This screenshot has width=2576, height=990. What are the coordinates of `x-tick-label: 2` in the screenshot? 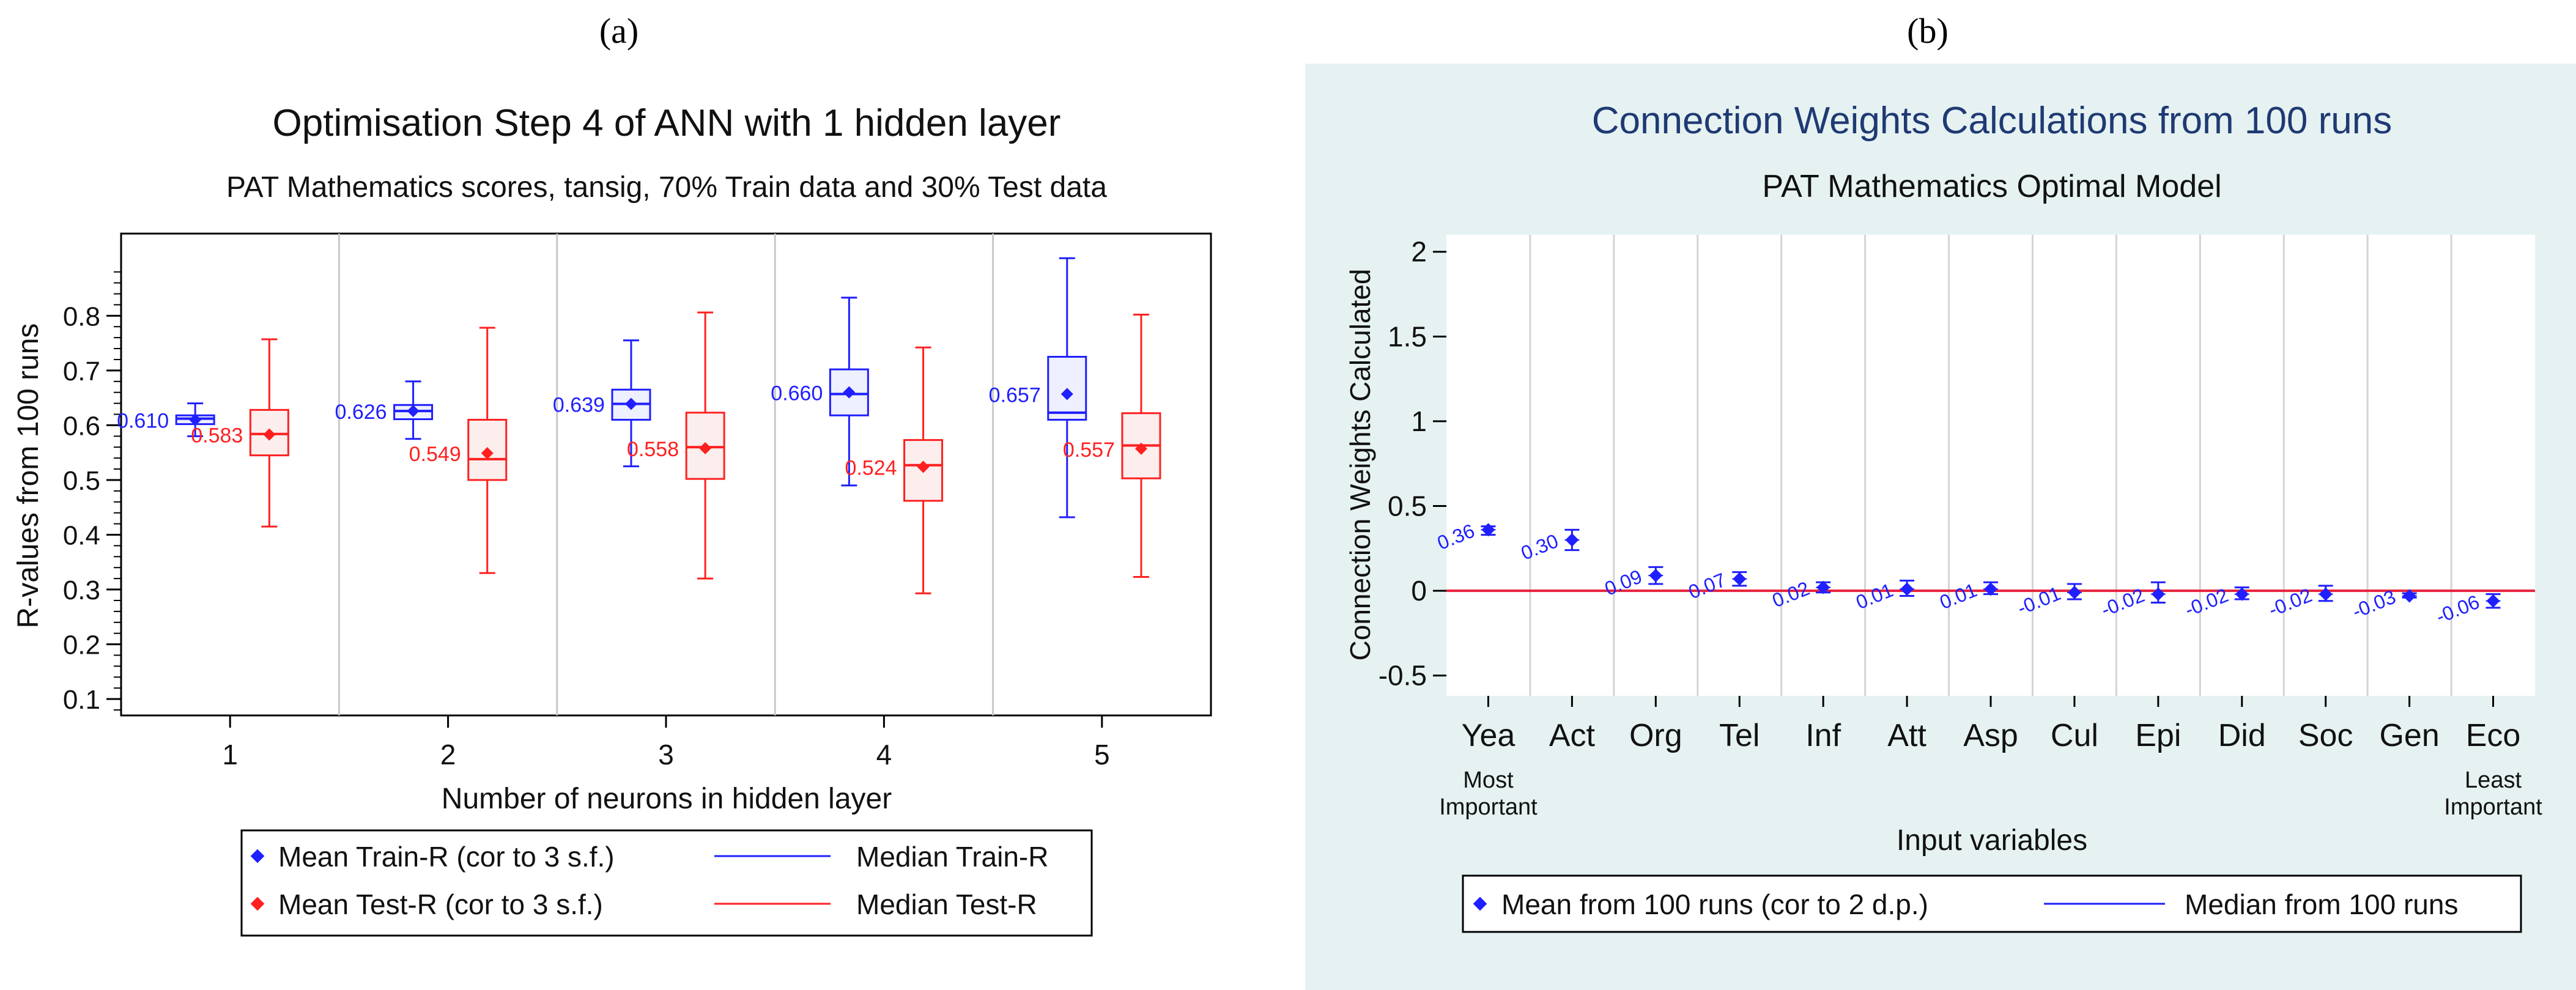 It's located at (448, 754).